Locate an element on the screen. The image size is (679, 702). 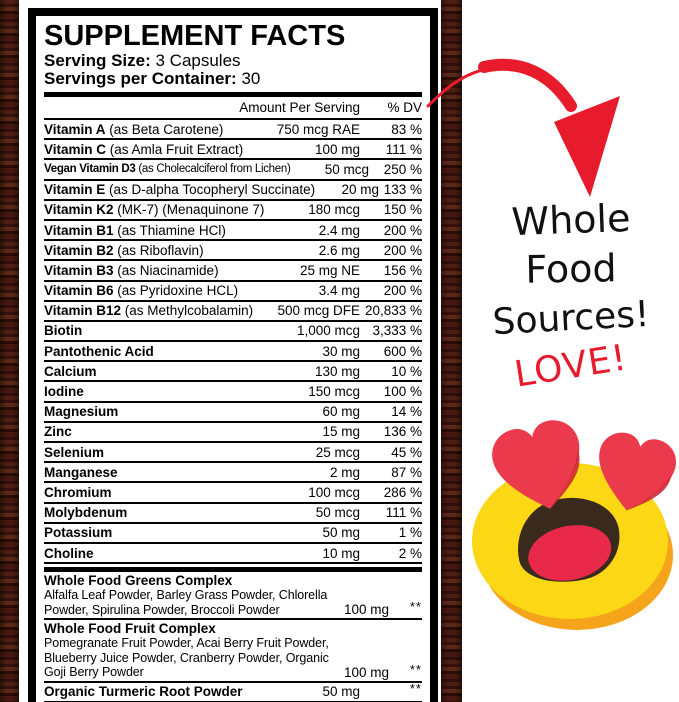
heart-left-icon is located at coordinates (536, 464).